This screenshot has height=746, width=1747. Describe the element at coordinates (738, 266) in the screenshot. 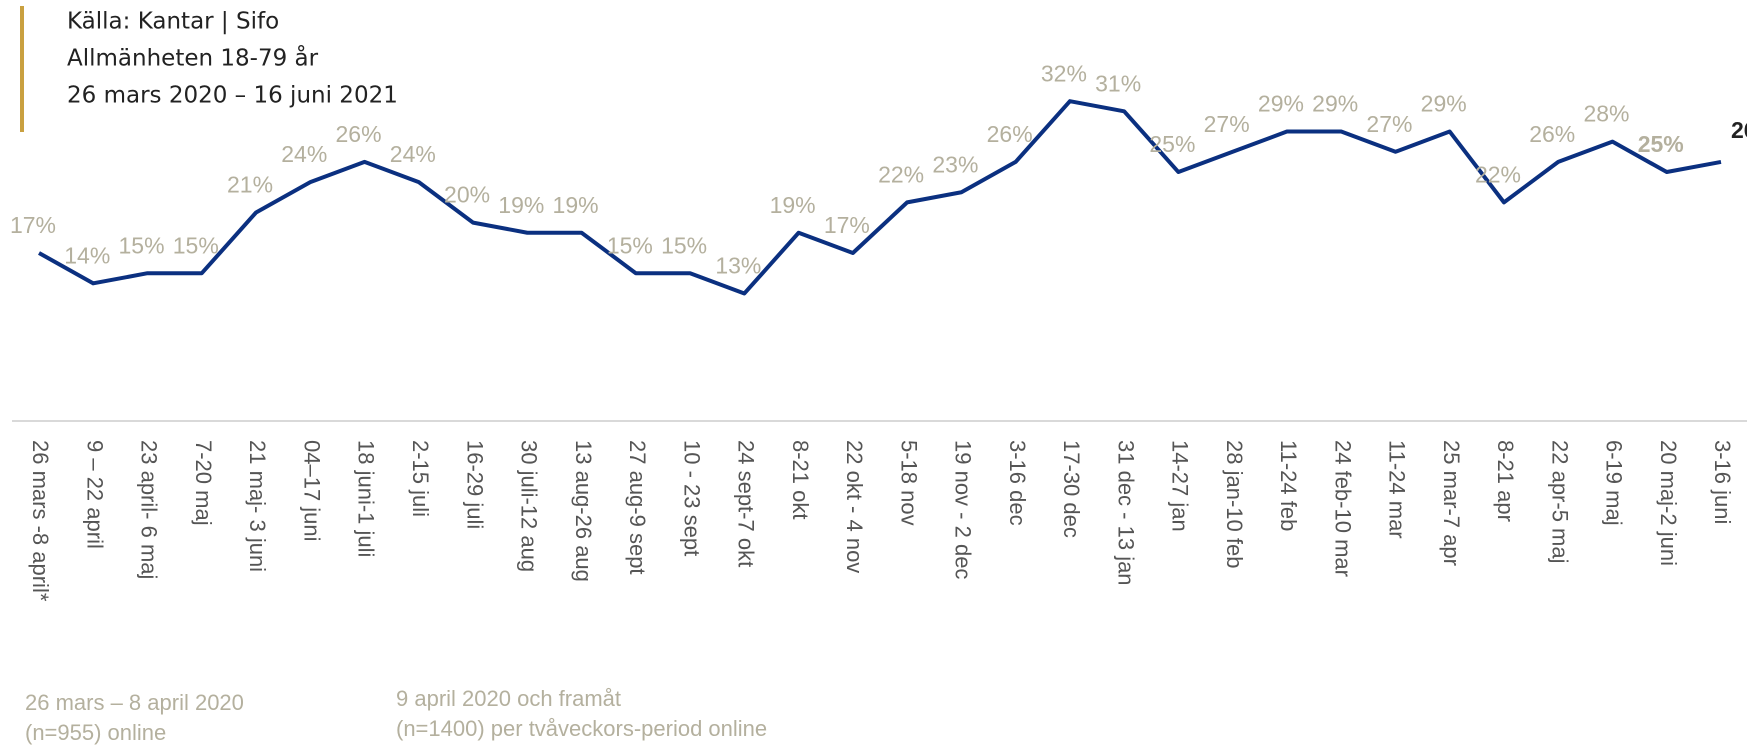

I see `data-label: 13%` at that location.